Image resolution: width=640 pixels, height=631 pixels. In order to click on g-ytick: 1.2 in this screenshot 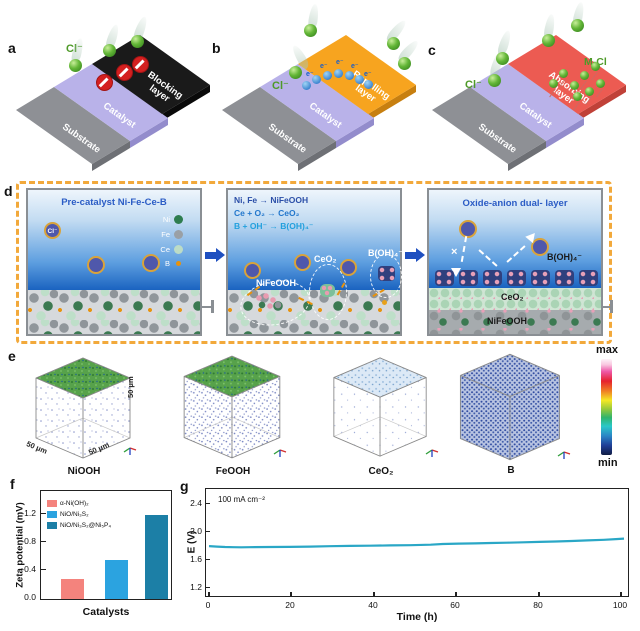, I will do `click(196, 587)`.